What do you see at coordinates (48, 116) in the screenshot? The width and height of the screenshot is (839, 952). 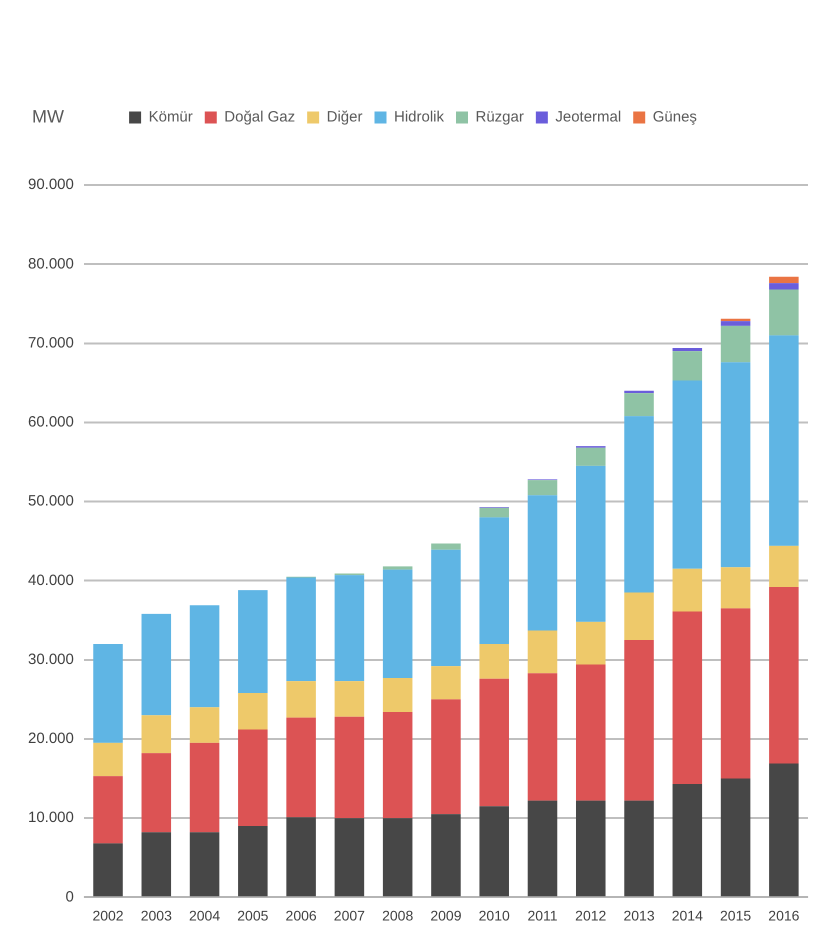 I see `y-axis-title: MW` at bounding box center [48, 116].